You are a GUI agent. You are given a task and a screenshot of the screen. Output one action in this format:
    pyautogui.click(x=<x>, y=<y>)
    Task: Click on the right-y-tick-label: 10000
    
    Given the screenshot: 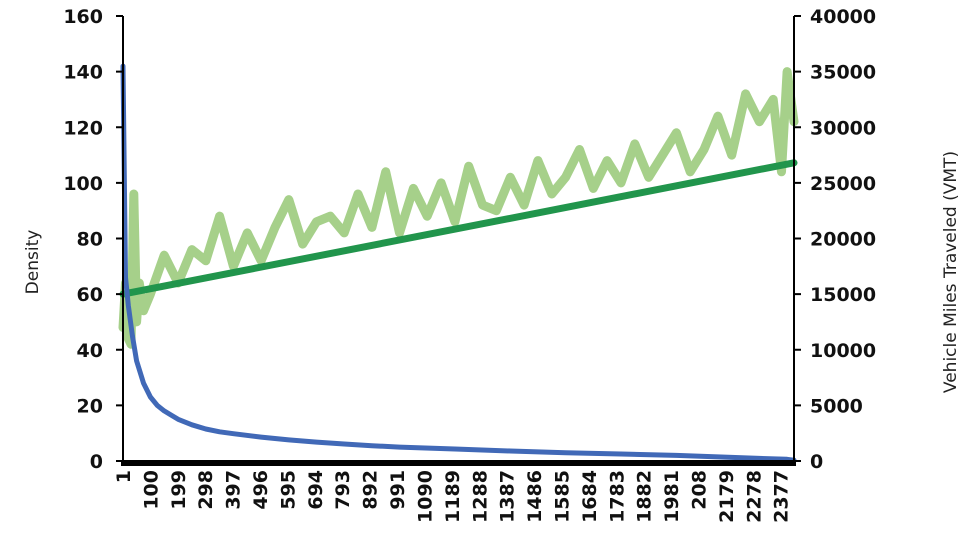 What is the action you would take?
    pyautogui.click(x=843, y=351)
    